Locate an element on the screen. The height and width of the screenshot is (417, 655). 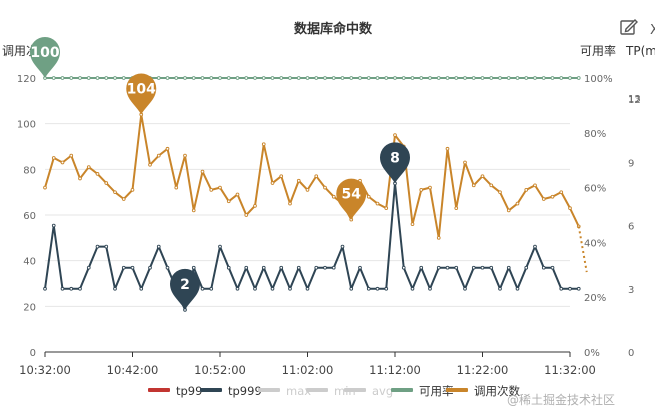
marker-pin: 104 is located at coordinates (141, 94).